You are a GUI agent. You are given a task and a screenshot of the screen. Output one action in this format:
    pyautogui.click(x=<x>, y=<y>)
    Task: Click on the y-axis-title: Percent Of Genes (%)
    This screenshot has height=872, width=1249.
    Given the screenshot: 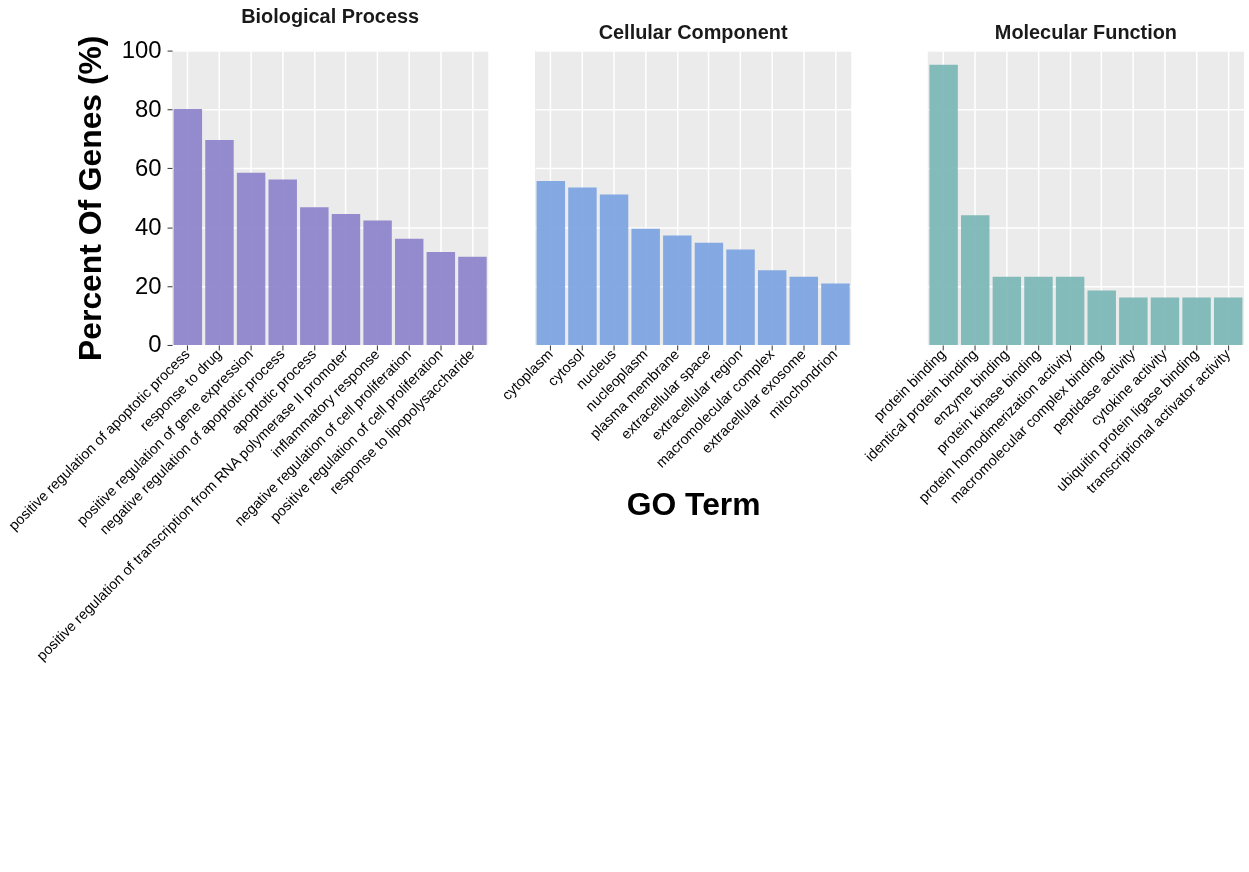 What is the action you would take?
    pyautogui.click(x=89, y=198)
    